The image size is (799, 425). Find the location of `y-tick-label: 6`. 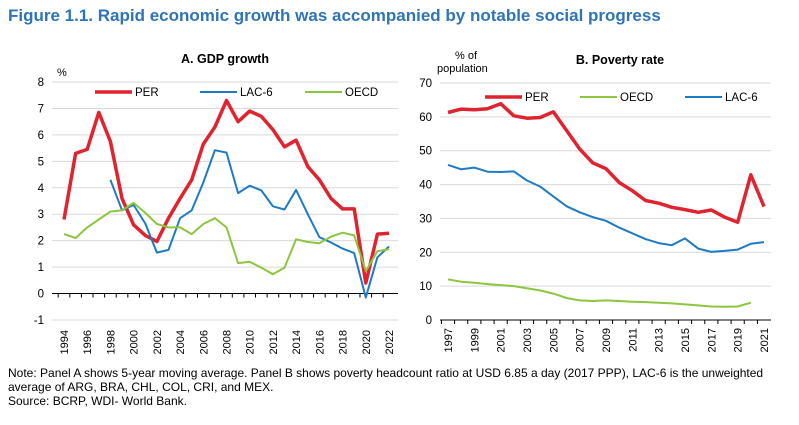

y-tick-label: 6 is located at coordinates (41, 136).